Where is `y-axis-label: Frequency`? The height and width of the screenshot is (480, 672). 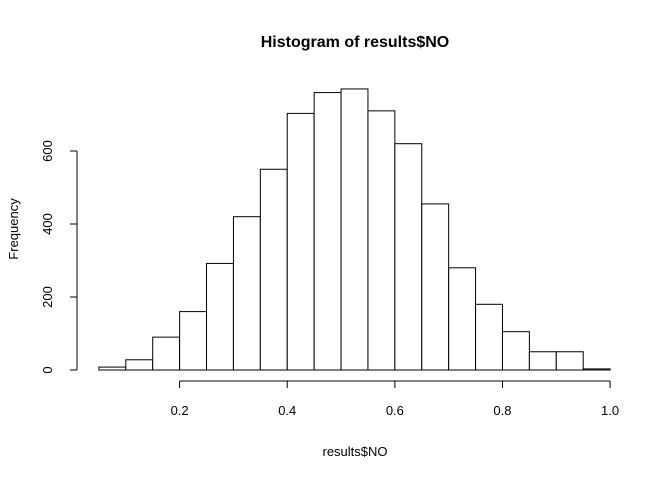 y-axis-label: Frequency is located at coordinates (13, 229).